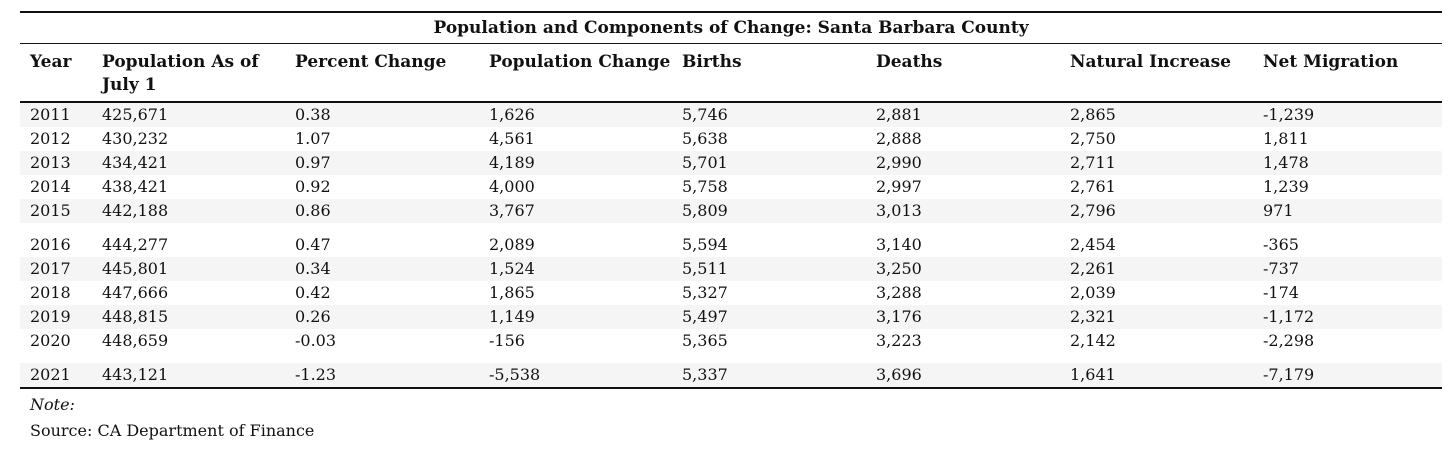 The image size is (1456, 463). I want to click on table-row: 2013 434,421 0.97 4,189 5,701 2,990 2,711 1,478, so click(731, 163).